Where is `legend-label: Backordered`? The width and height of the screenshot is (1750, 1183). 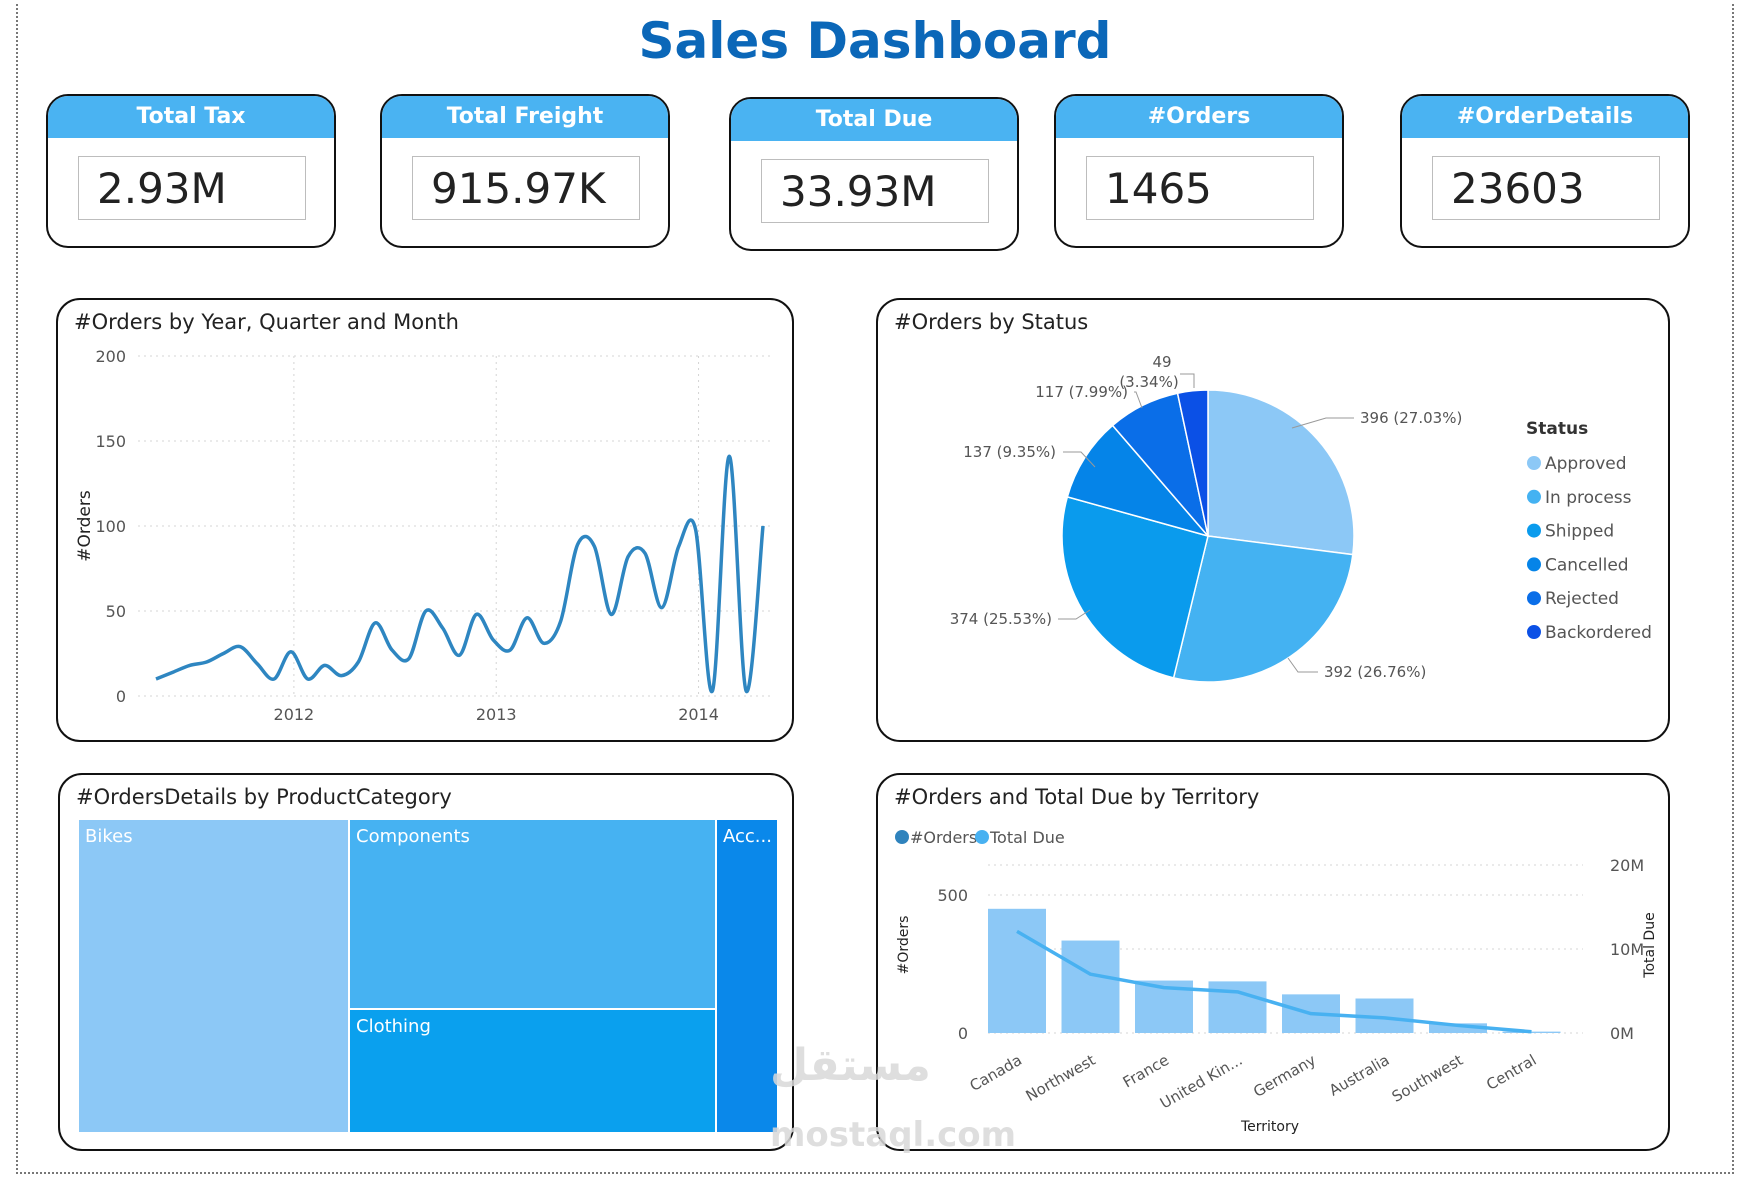 legend-label: Backordered is located at coordinates (1598, 633).